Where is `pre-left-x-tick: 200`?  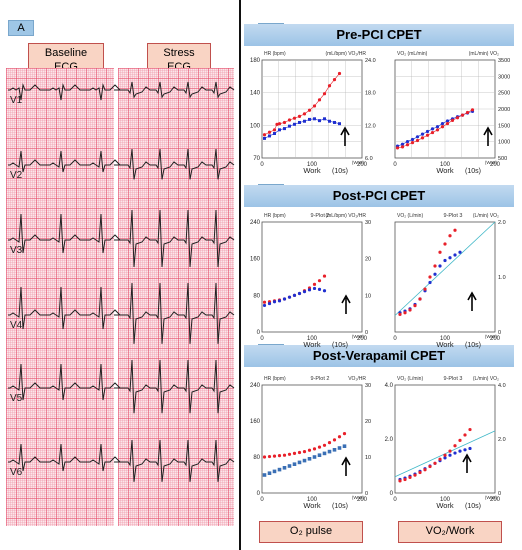 pre-left-x-tick: 200 is located at coordinates (362, 165).